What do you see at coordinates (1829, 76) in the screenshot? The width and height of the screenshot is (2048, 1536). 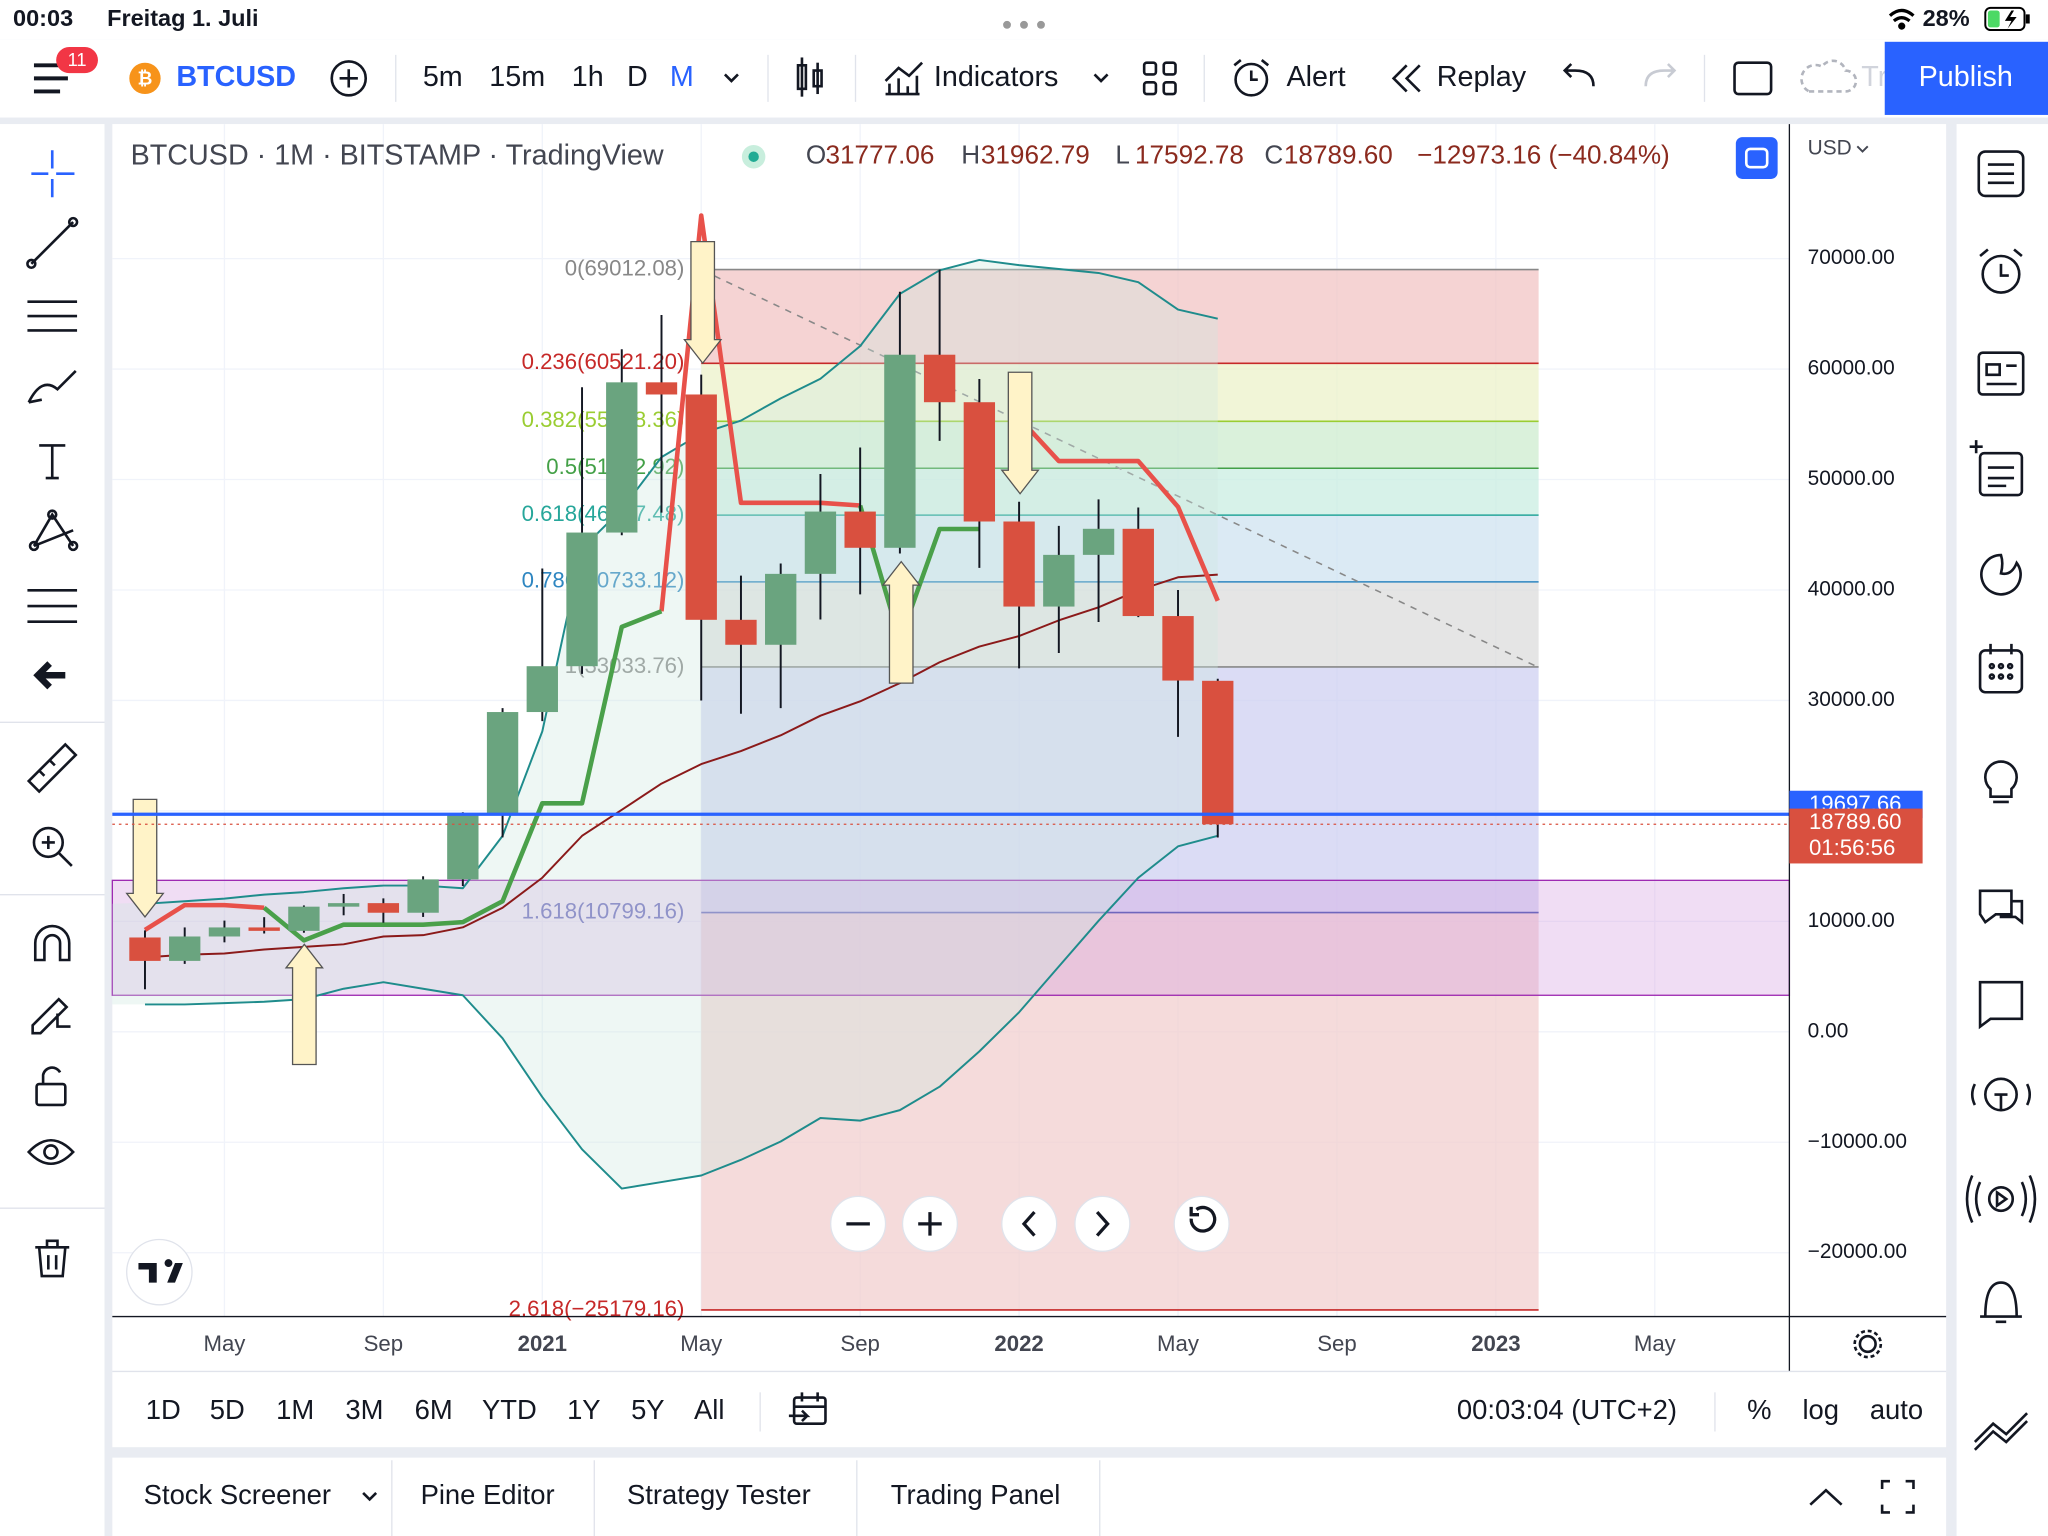 I see `cloud-button` at bounding box center [1829, 76].